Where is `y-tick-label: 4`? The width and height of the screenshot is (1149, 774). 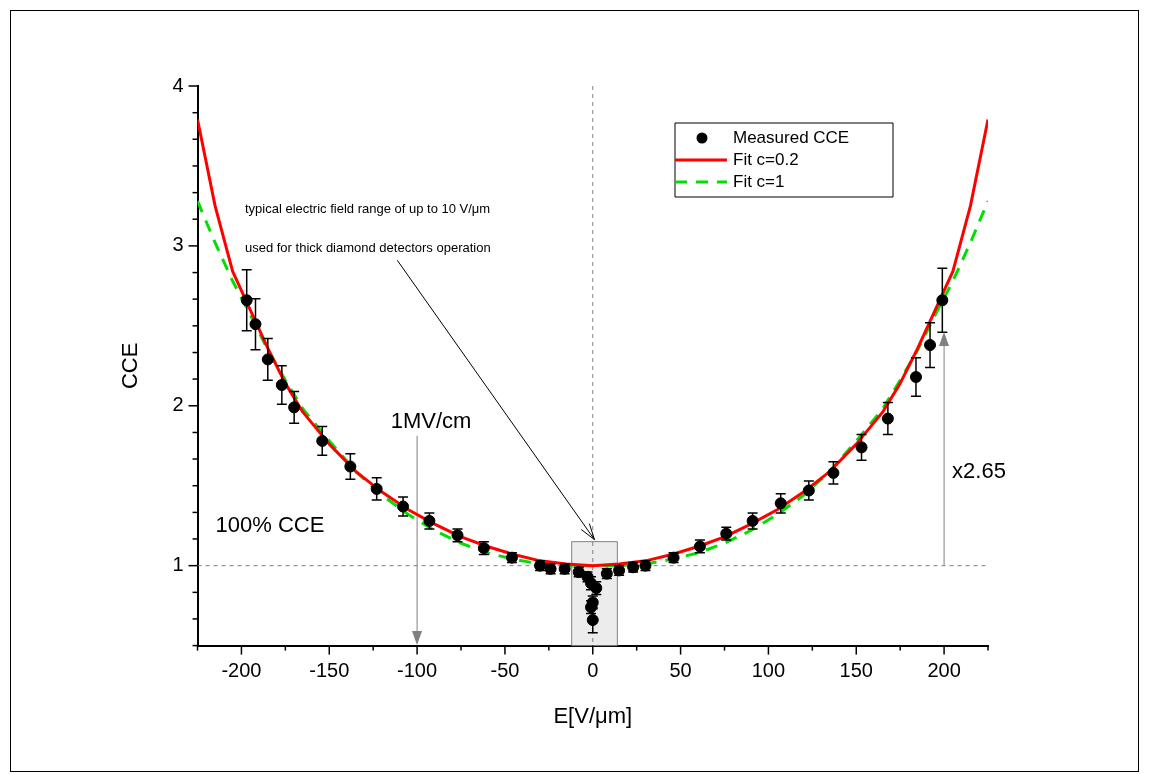
y-tick-label: 4 is located at coordinates (178, 84).